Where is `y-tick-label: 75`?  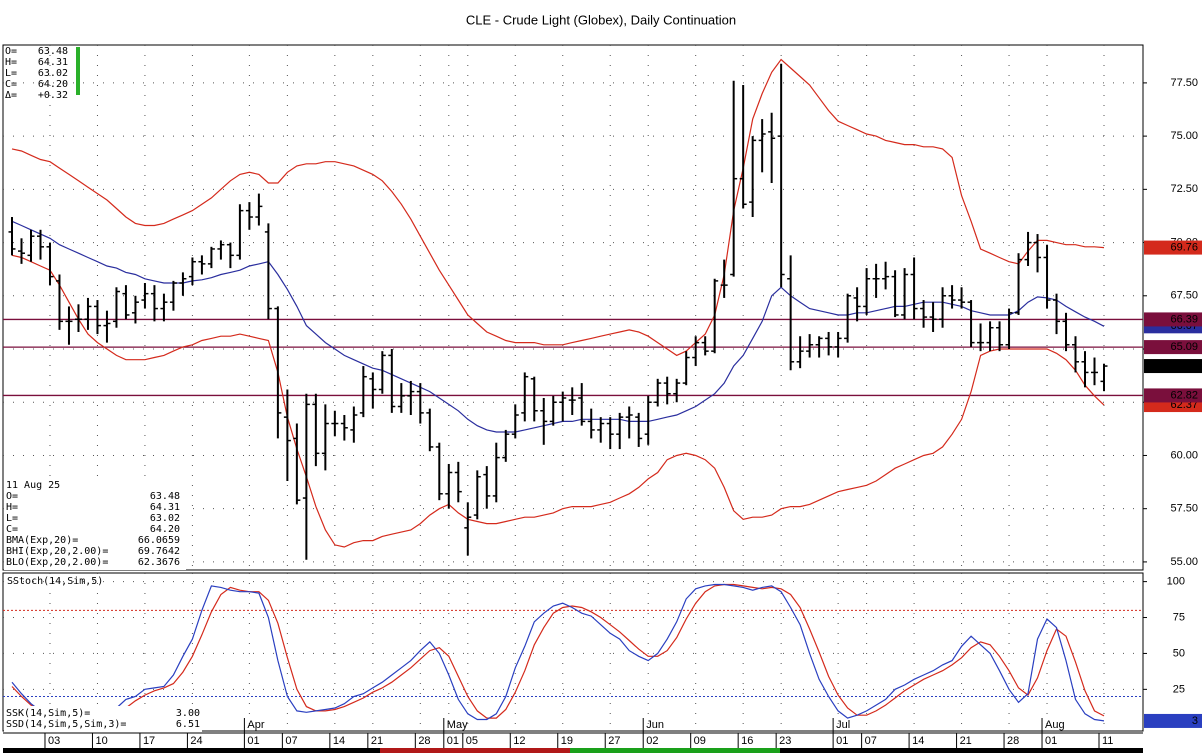
y-tick-label: 75 is located at coordinates (1179, 617).